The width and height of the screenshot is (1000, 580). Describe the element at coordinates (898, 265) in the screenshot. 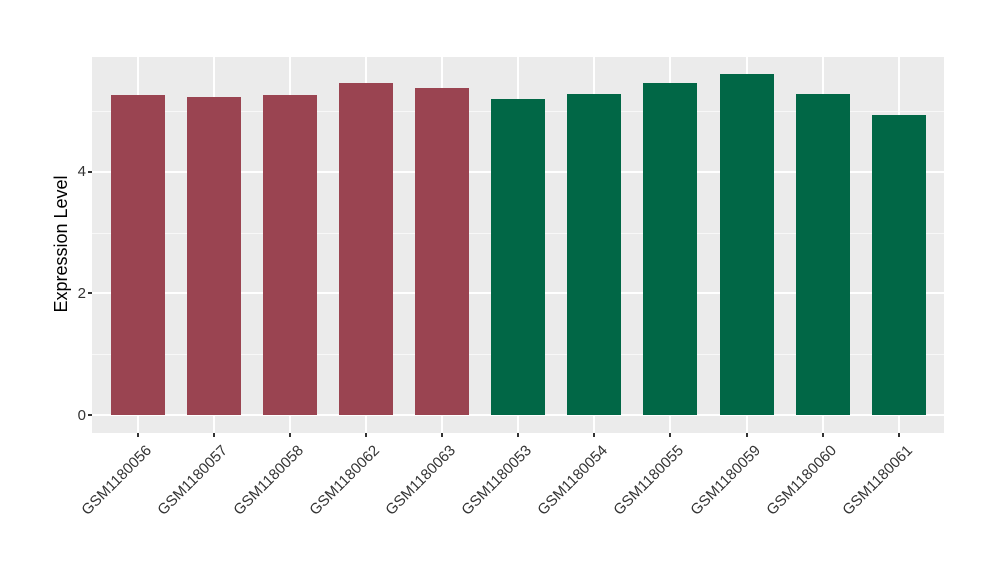

I see `bar-GSM1180061` at that location.